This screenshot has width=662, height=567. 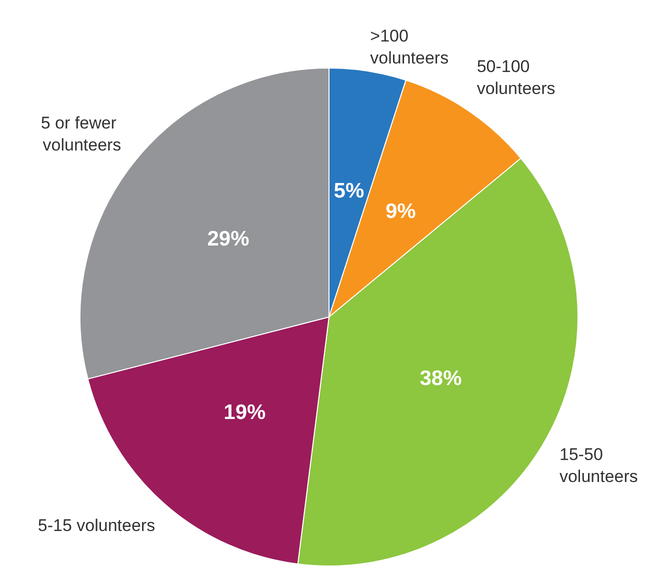 I want to click on slice-label: 5-15 volunteers, so click(x=97, y=525).